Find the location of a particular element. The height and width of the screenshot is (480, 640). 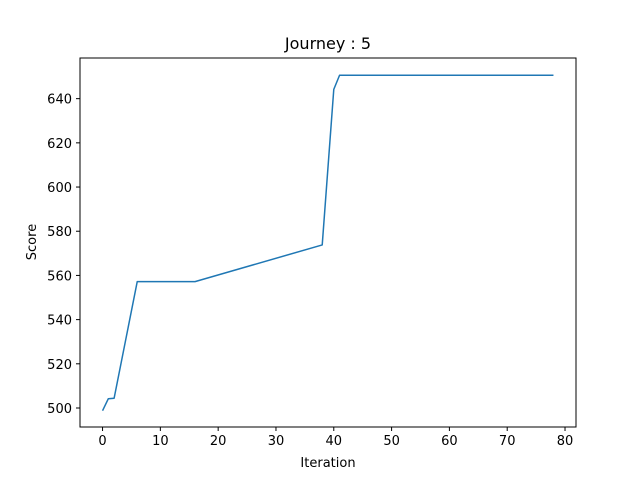

y-tick-label: 500 is located at coordinates (59, 409).